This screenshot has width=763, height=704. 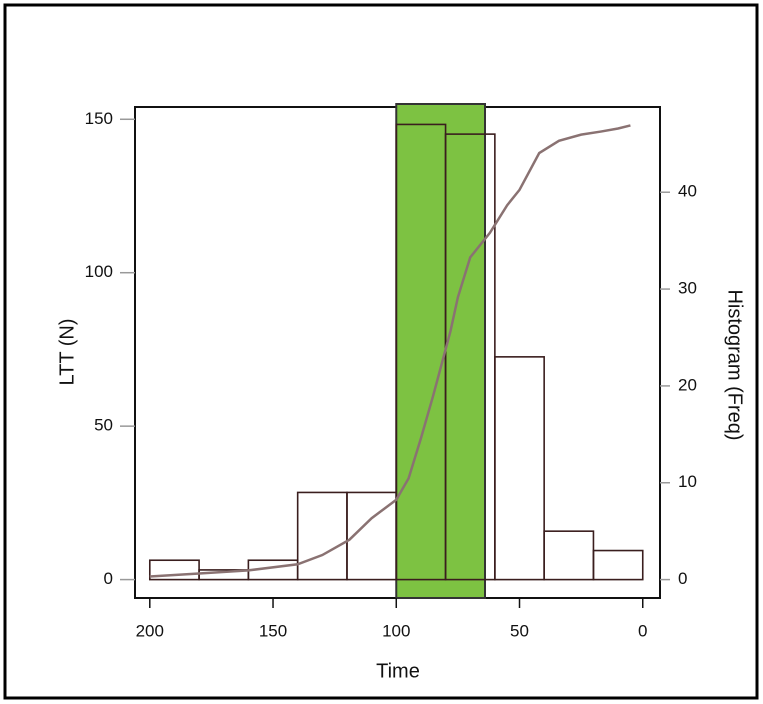 I want to click on y-tick-label: 150, so click(x=99, y=118).